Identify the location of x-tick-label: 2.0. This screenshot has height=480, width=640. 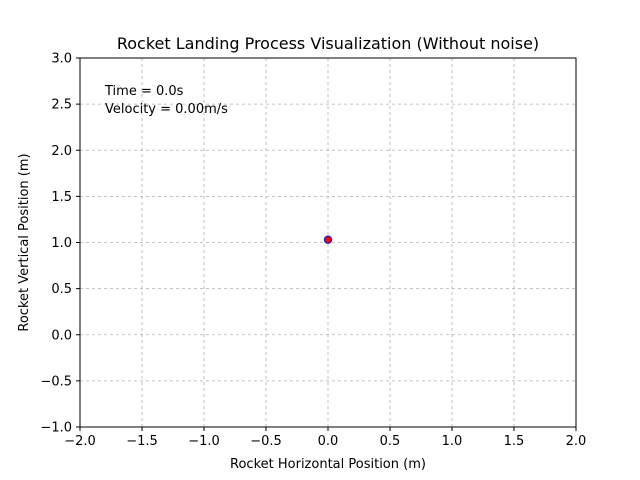
(576, 441).